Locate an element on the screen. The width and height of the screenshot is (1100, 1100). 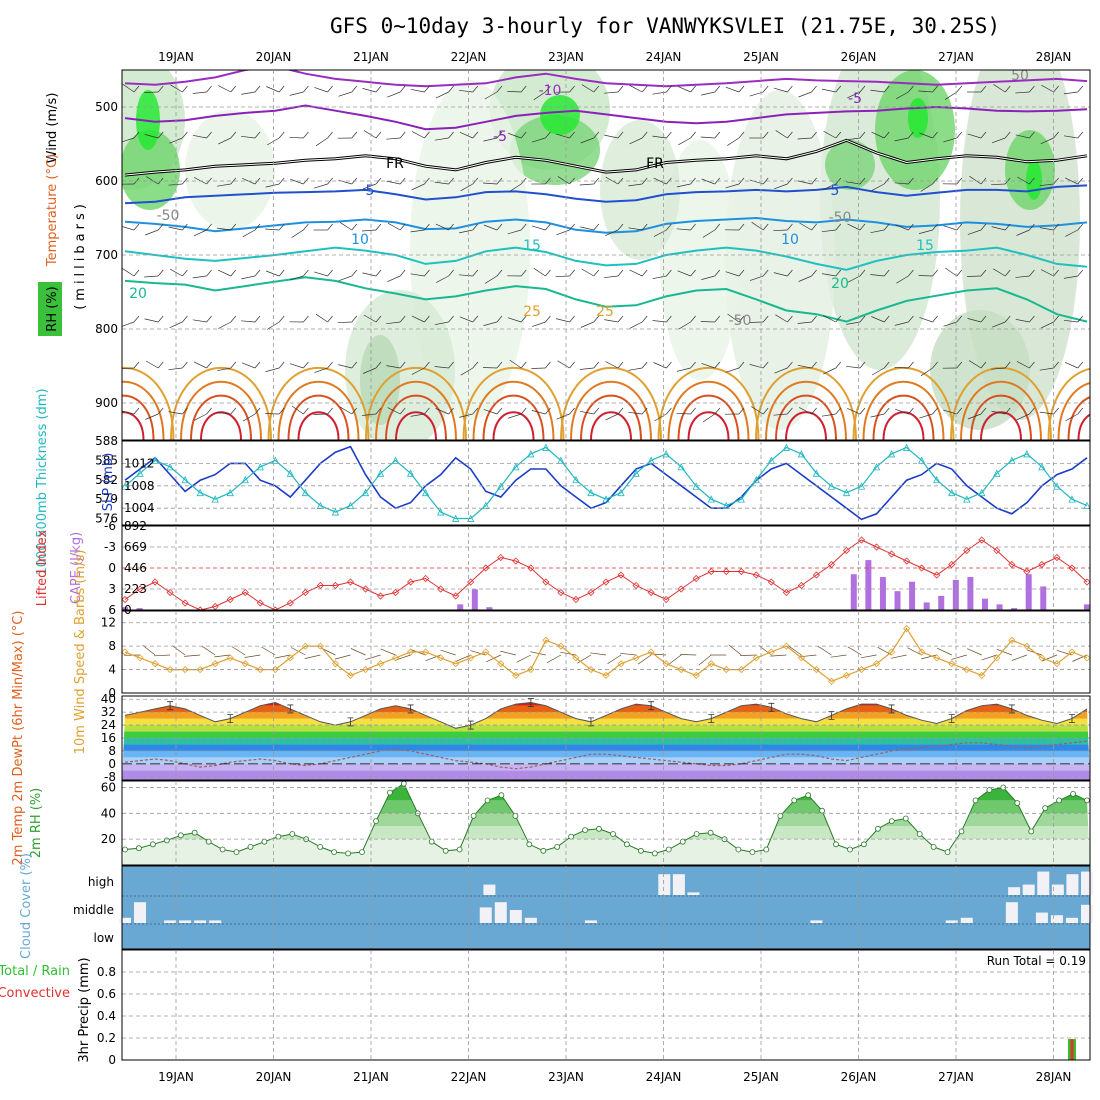
cape-tick: 669 is located at coordinates (135, 547).